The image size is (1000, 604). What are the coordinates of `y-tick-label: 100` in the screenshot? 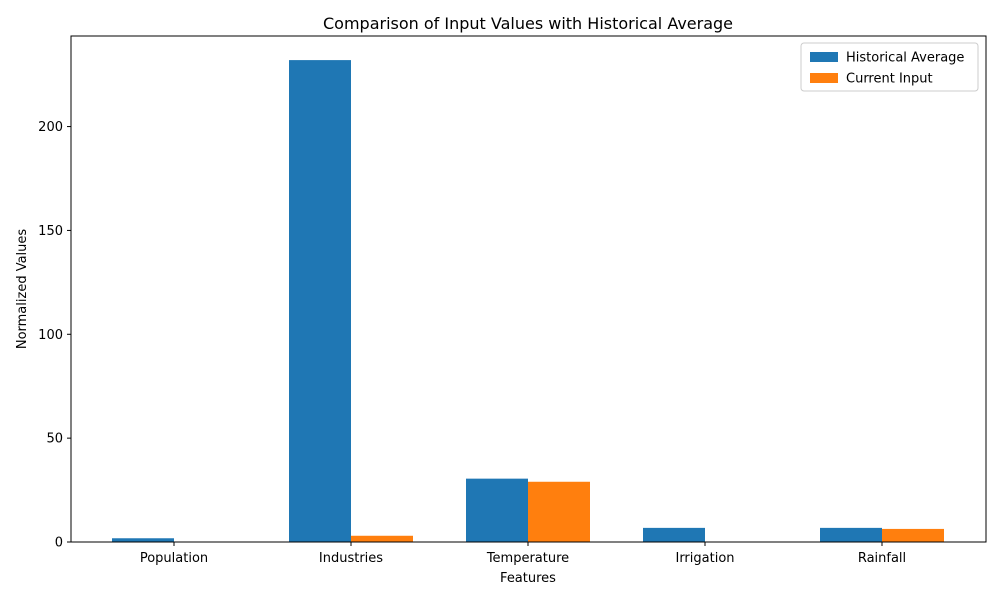 It's located at (50, 335).